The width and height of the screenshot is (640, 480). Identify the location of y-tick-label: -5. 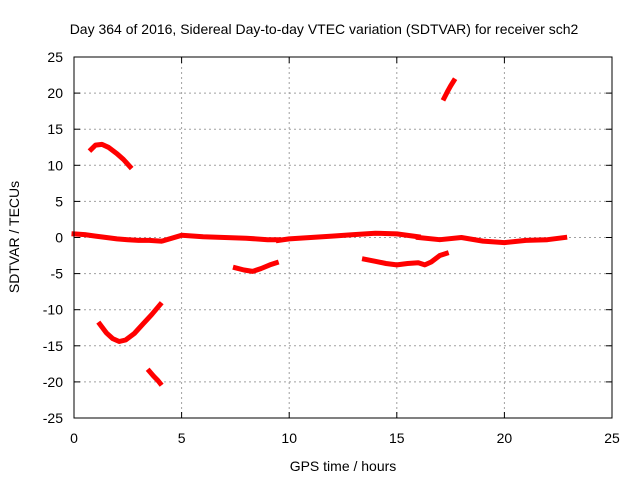
(57, 274).